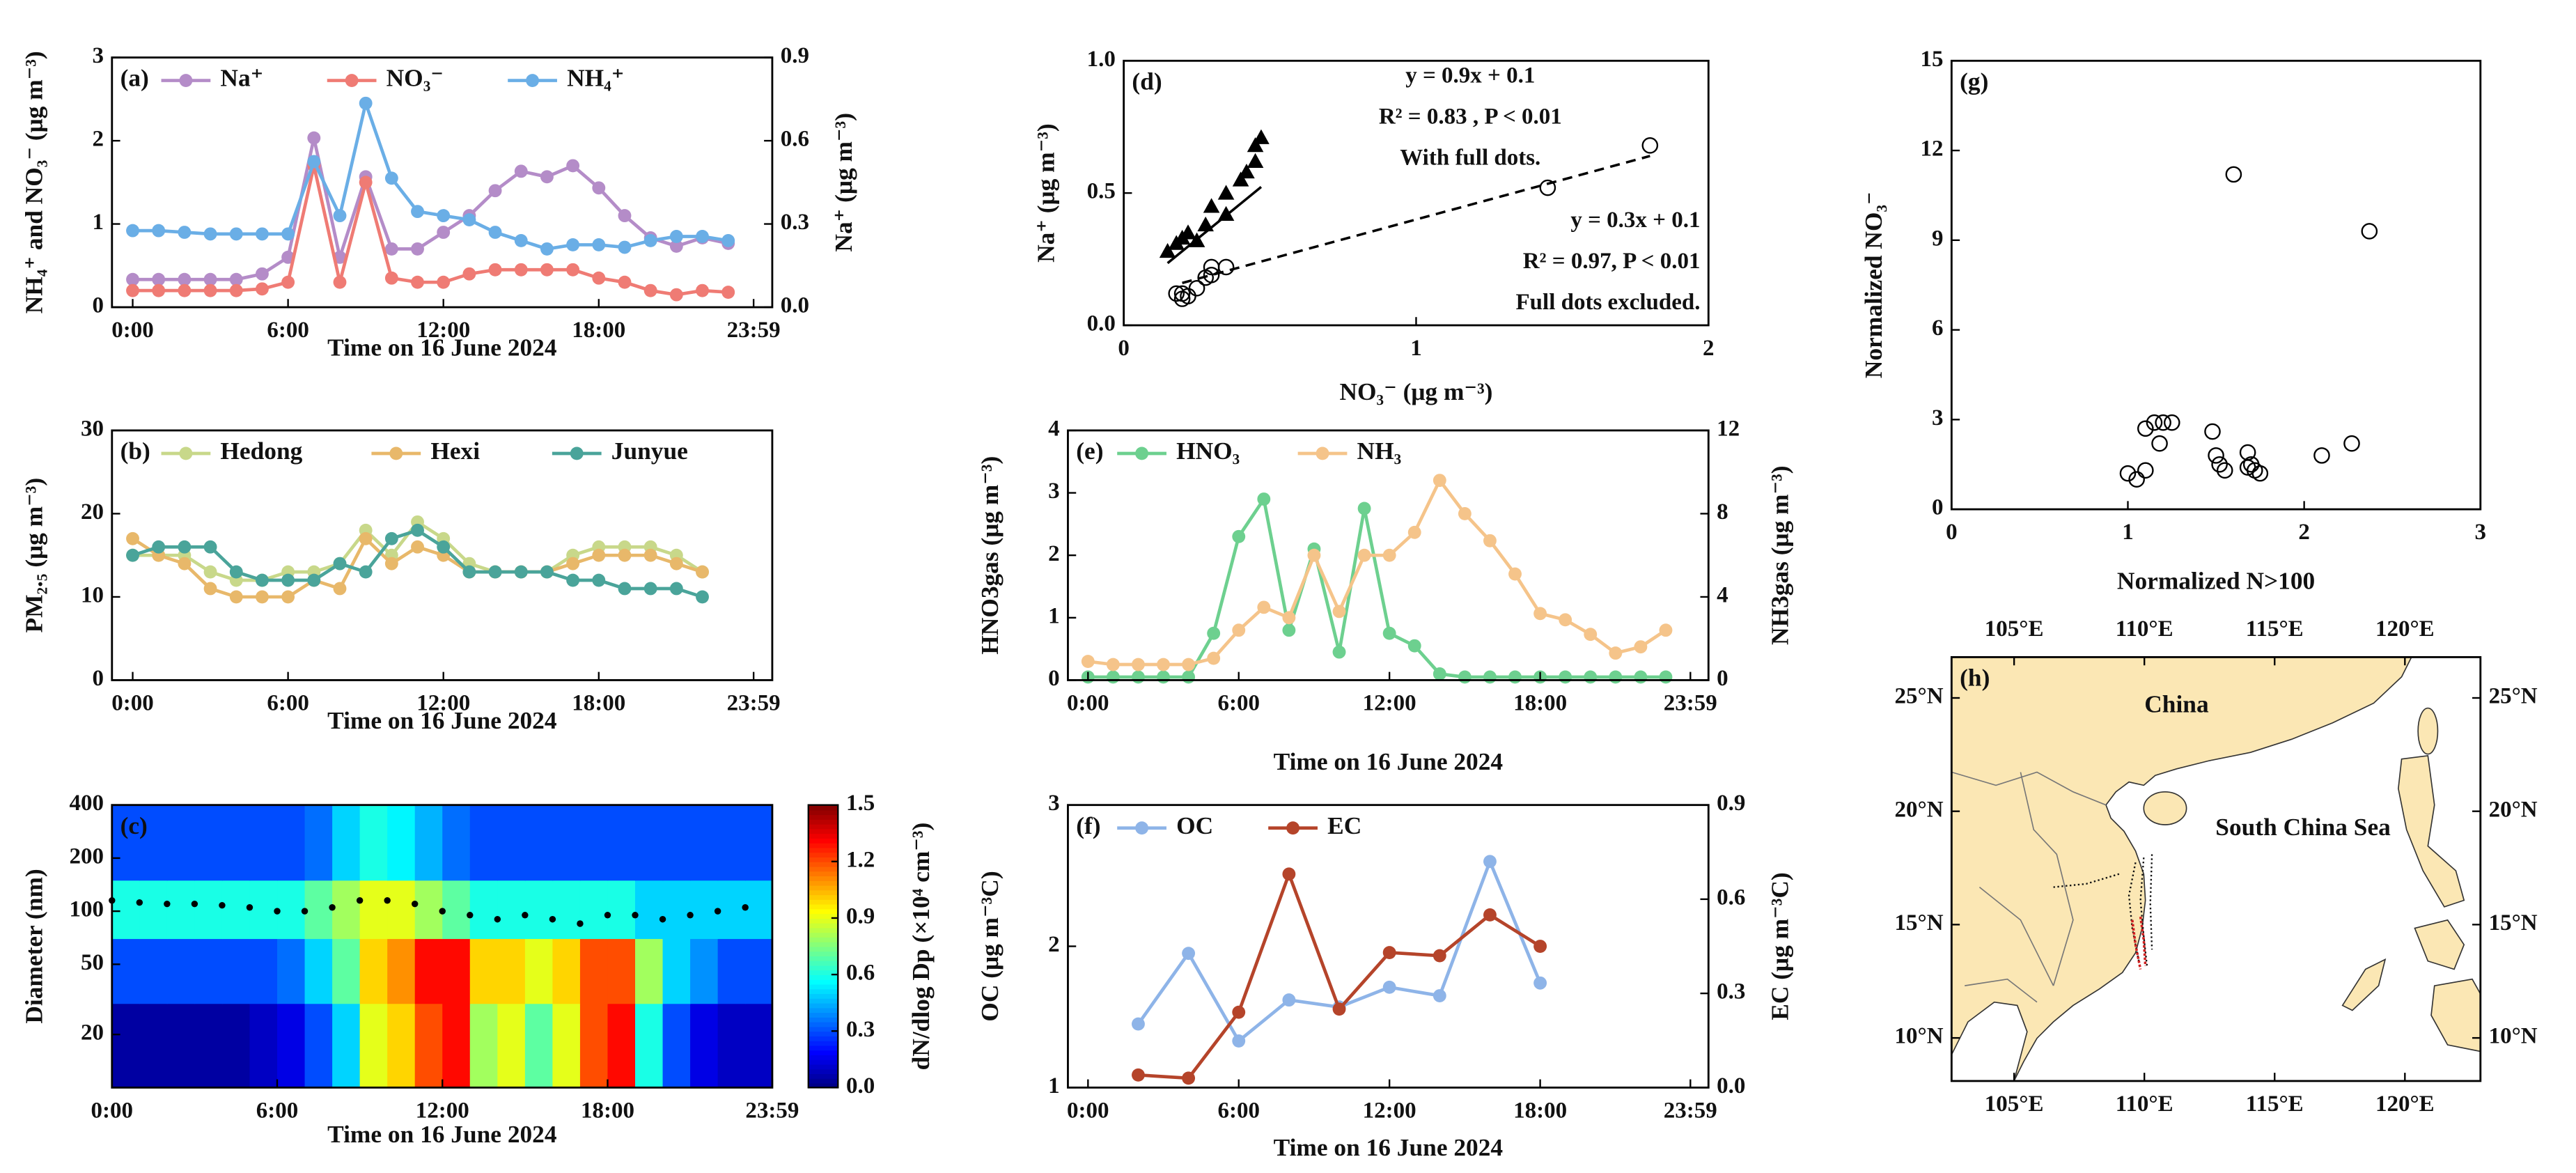  I want to click on trajectory, so click(2103, 910).